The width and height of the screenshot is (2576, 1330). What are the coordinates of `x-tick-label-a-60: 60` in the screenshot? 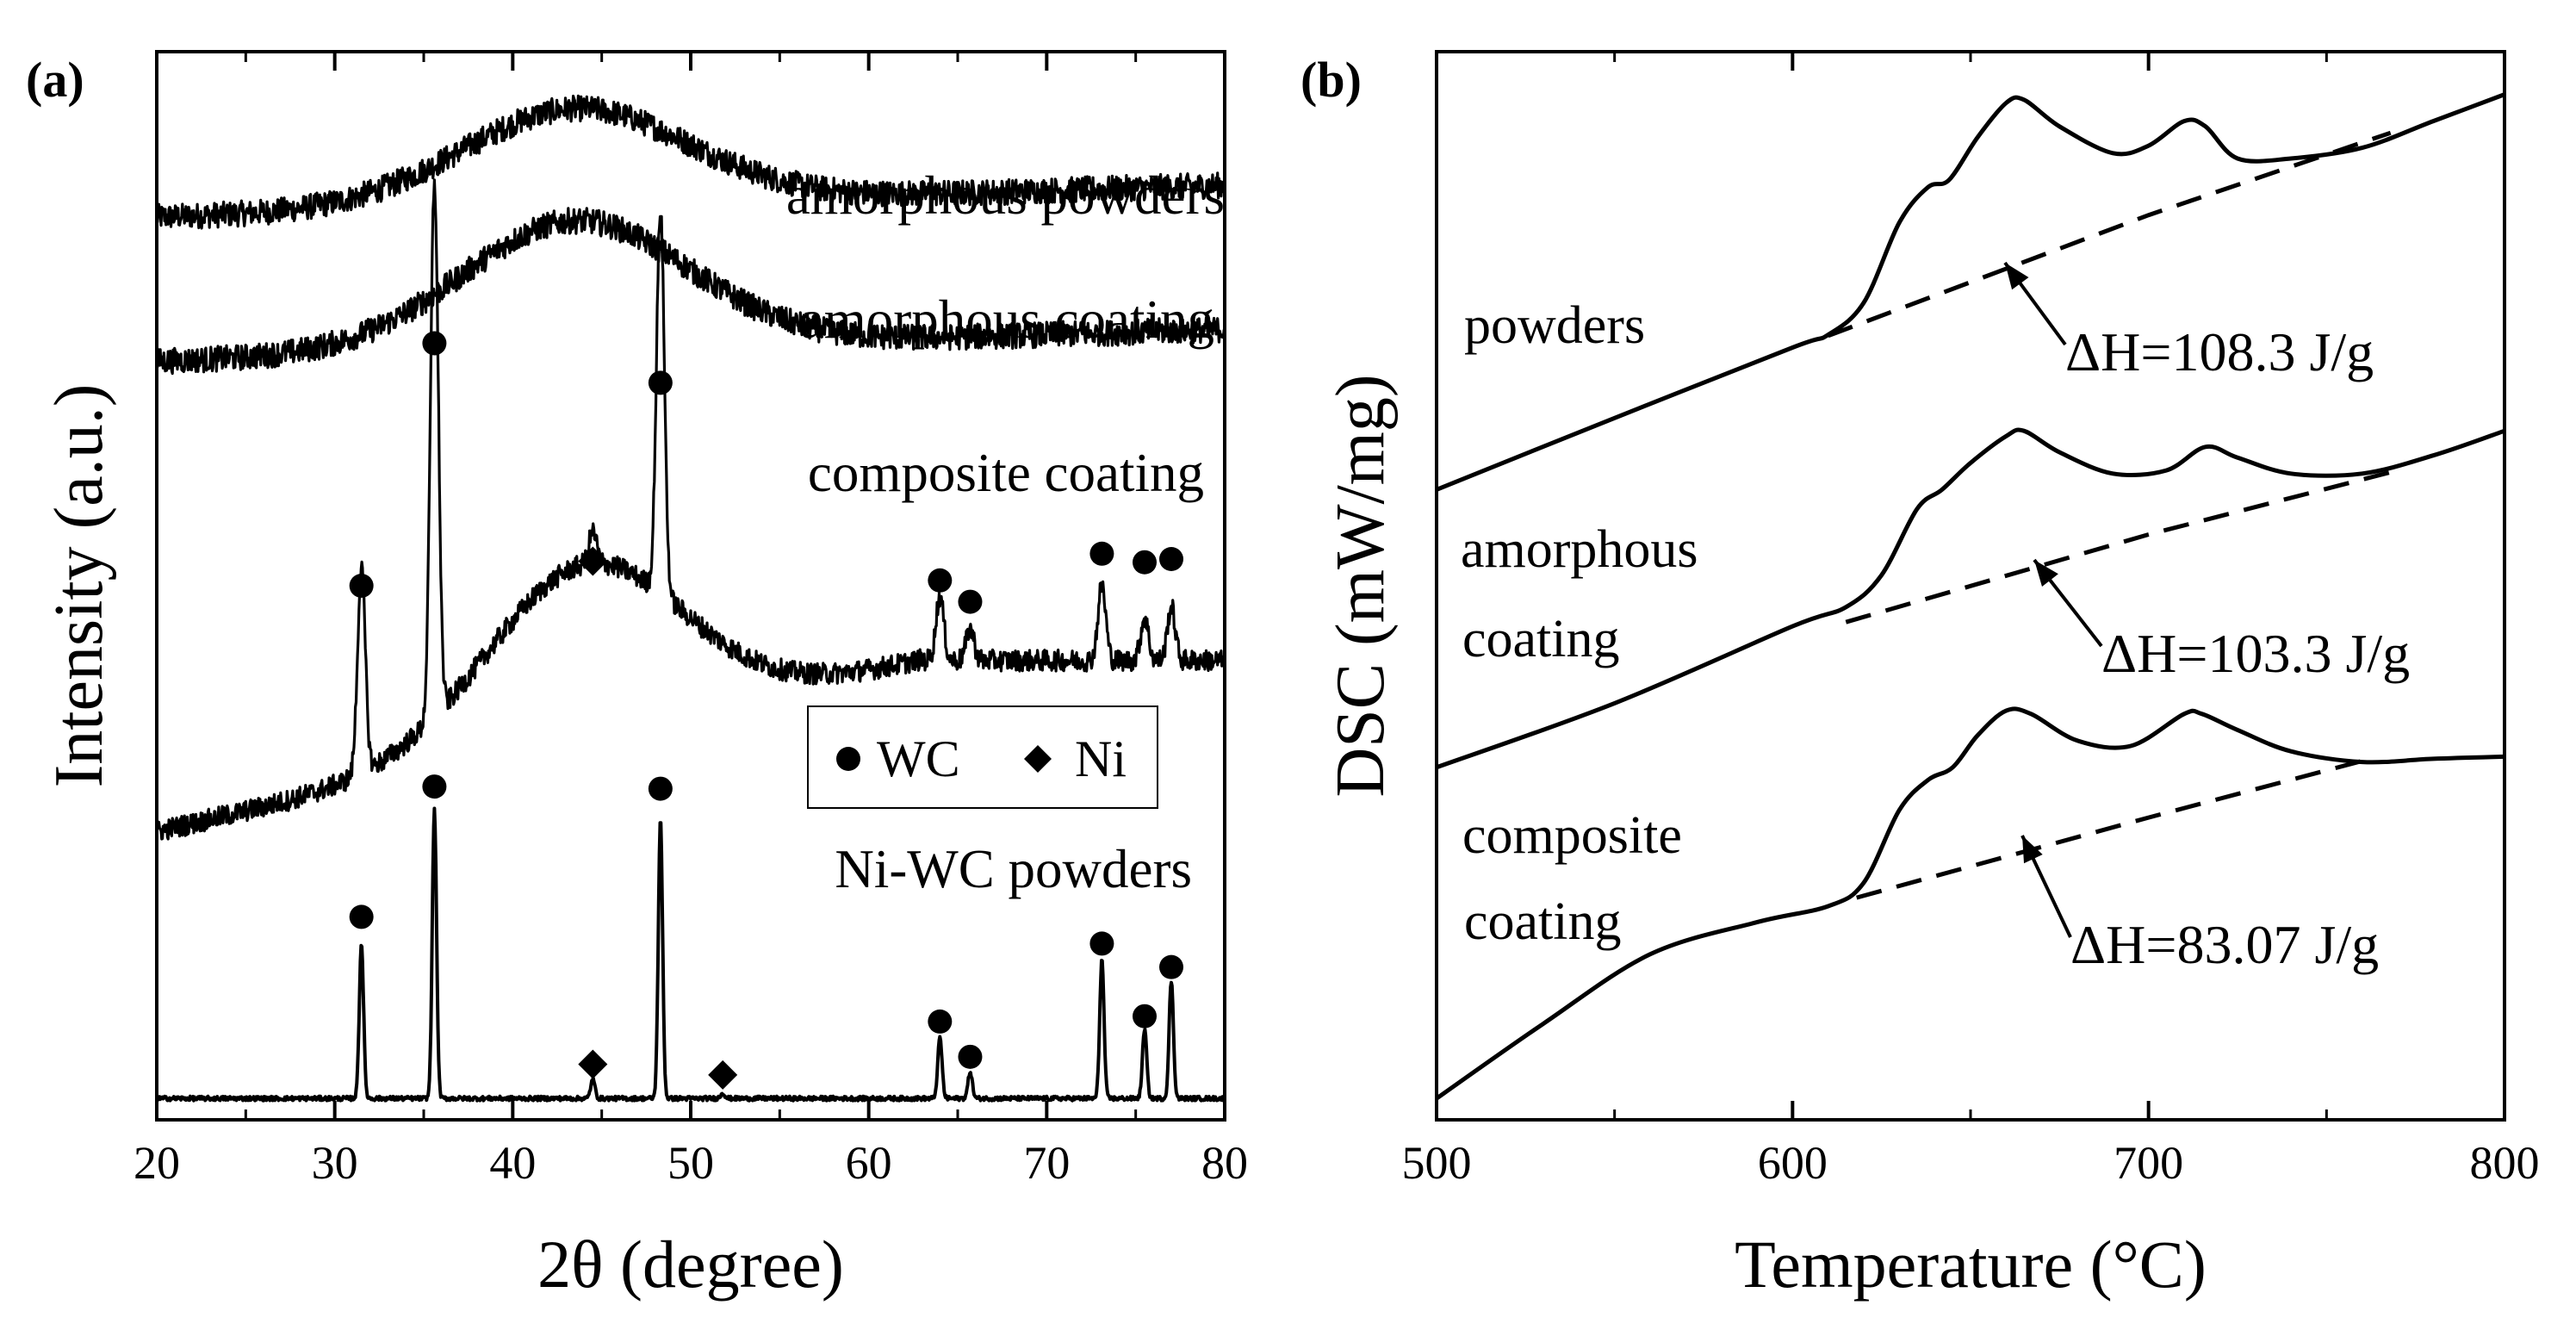 It's located at (869, 1163).